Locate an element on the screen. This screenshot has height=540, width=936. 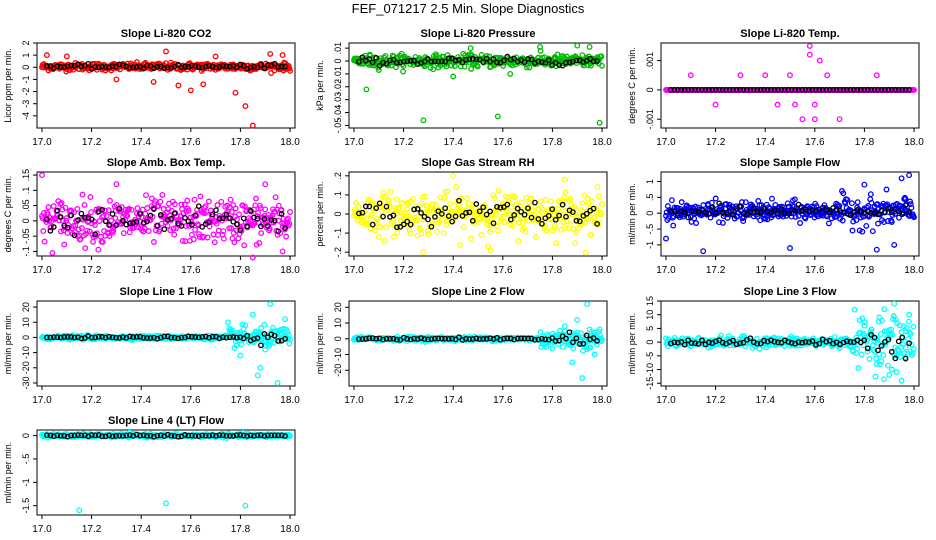
x-tick-label: 17.4 is located at coordinates (141, 142).